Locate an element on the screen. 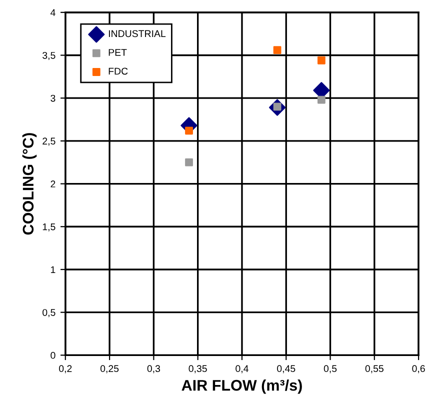  y-tick-label: 3,5 is located at coordinates (49, 56).